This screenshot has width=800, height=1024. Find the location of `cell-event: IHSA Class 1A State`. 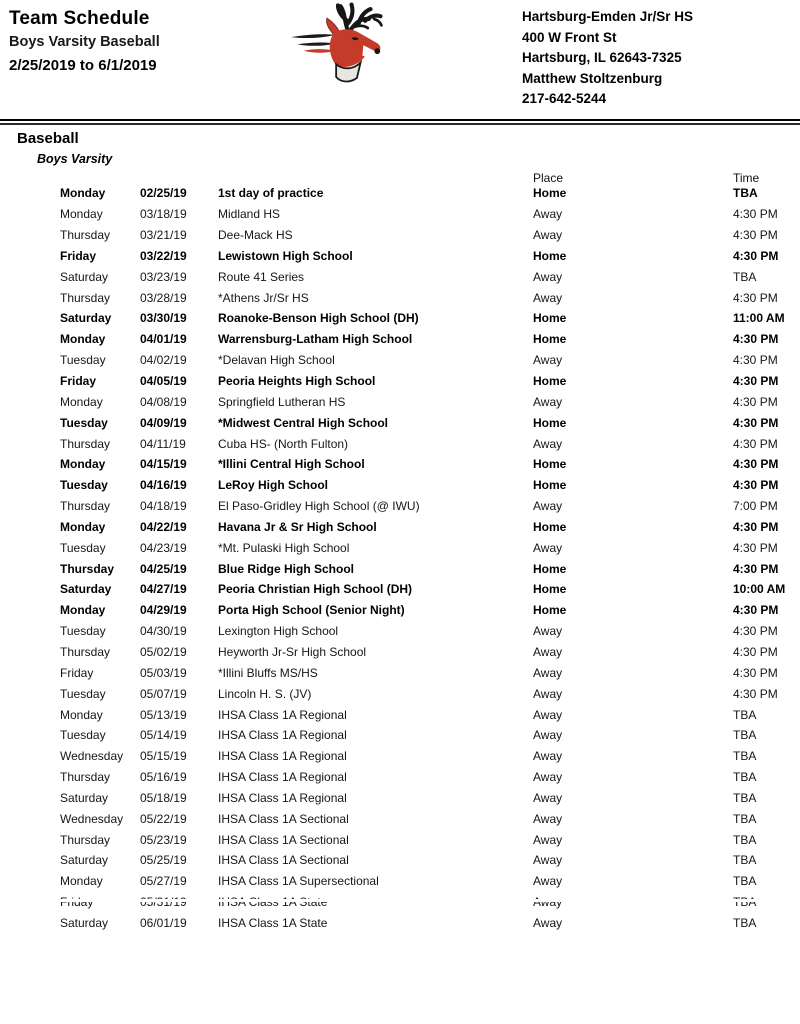

cell-event: IHSA Class 1A State is located at coordinates (273, 922).